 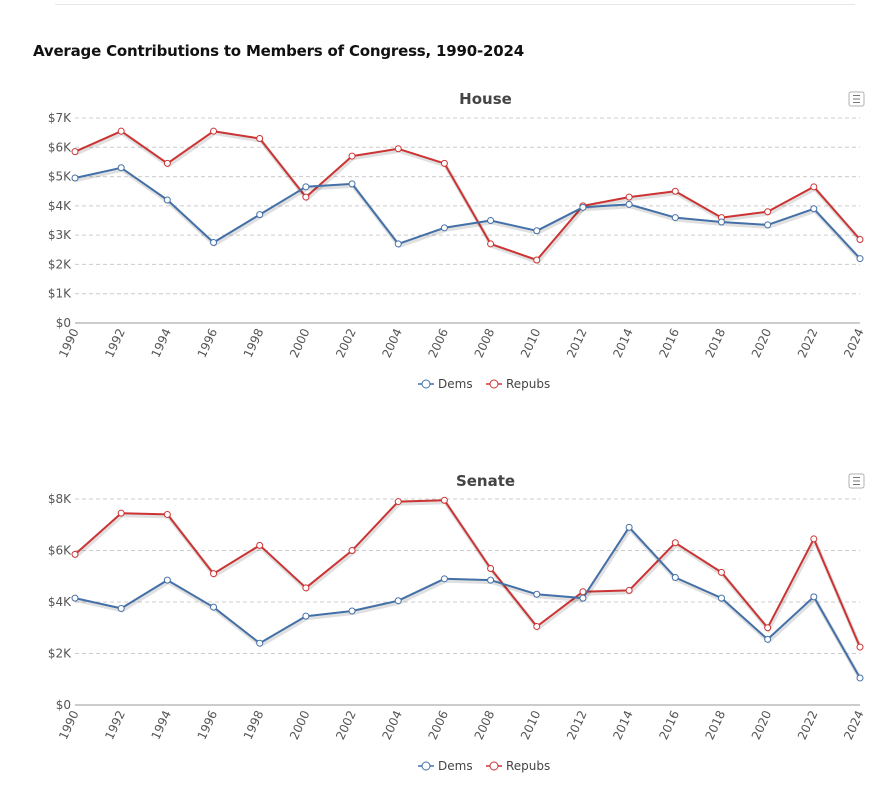 I want to click on y-tick-label: $0, so click(x=63, y=705).